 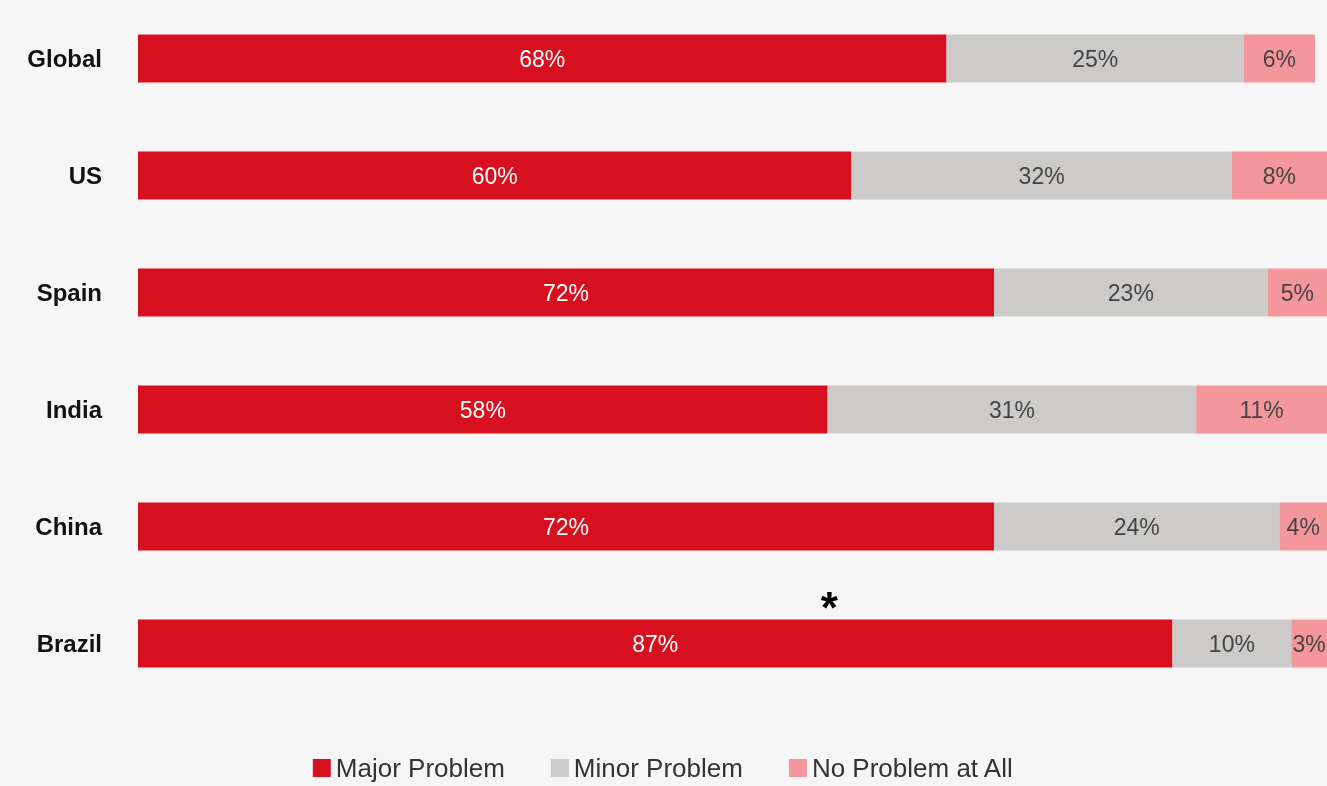 I want to click on y-tick-label: Brazil, so click(x=69, y=643).